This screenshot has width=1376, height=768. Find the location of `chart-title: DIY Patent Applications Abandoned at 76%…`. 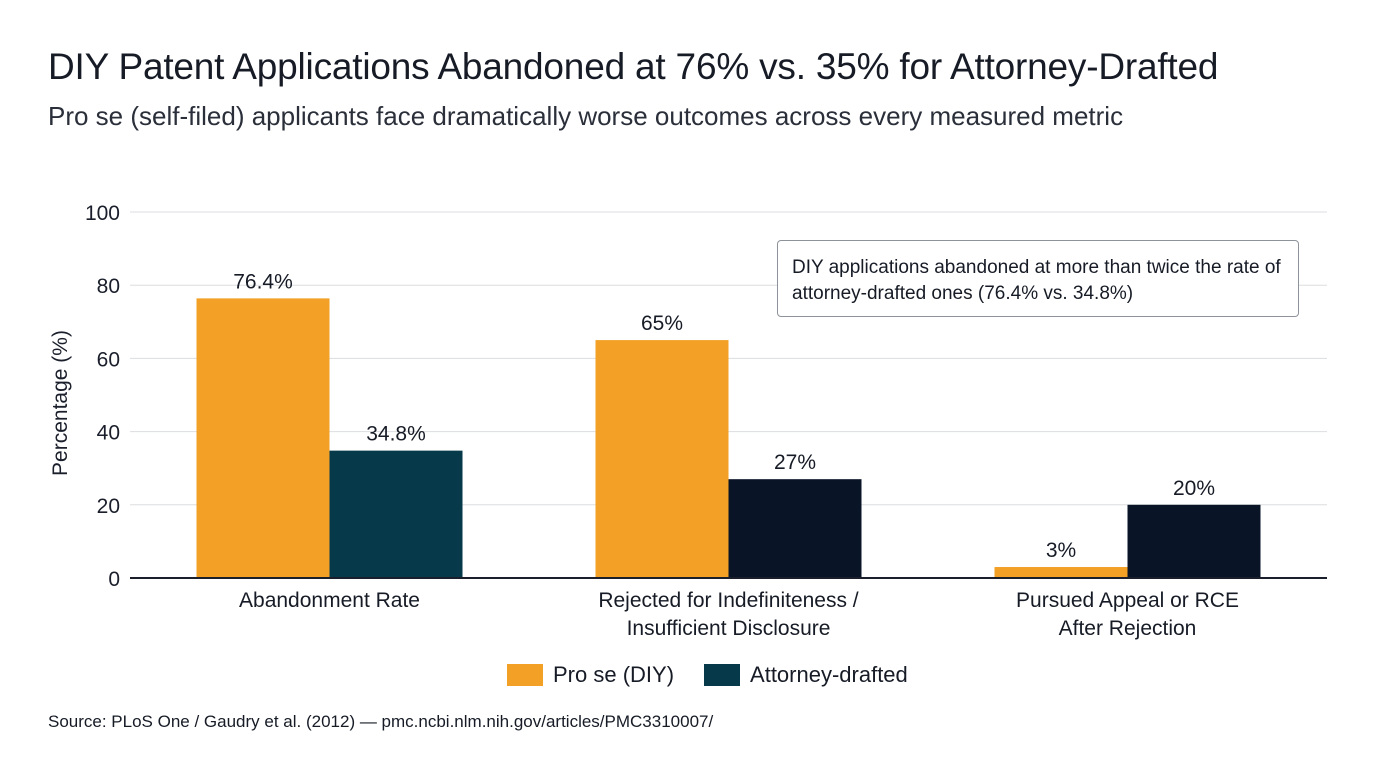

chart-title: DIY Patent Applications Abandoned at 76%… is located at coordinates (633, 66).